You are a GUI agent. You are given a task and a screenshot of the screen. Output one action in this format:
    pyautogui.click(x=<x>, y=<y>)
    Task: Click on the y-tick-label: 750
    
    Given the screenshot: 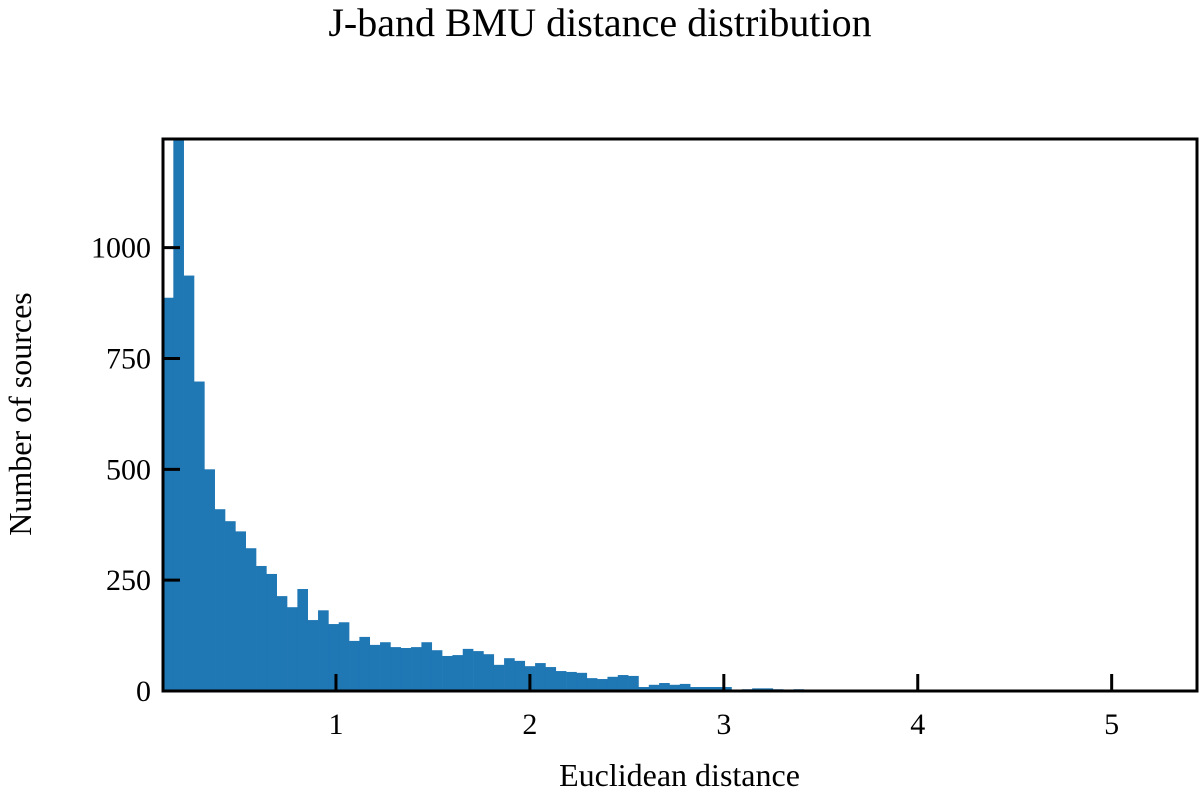 What is the action you would take?
    pyautogui.click(x=128, y=358)
    